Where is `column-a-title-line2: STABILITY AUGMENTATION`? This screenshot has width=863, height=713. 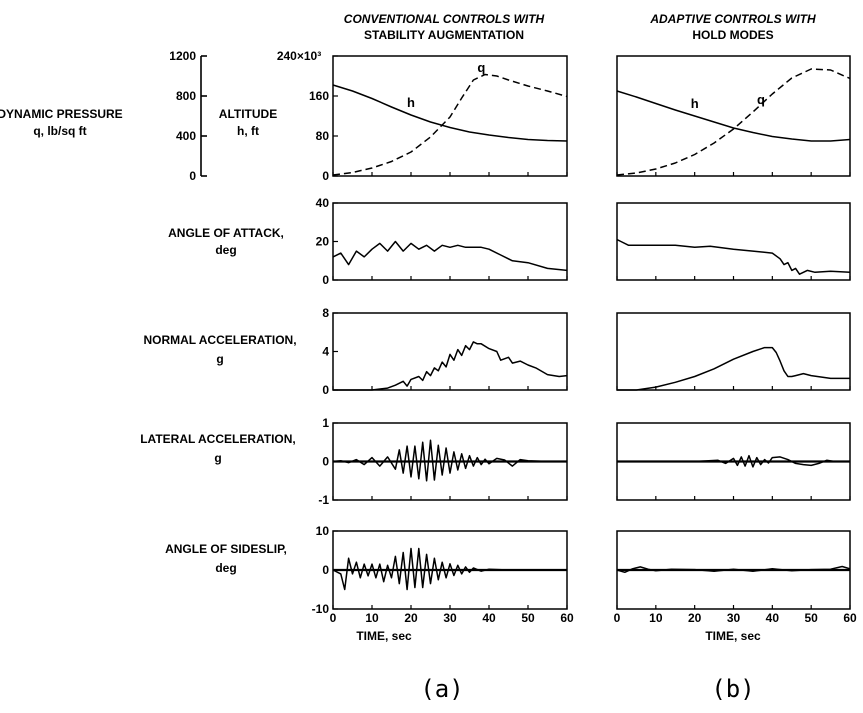 column-a-title-line2: STABILITY AUGMENTATION is located at coordinates (444, 35).